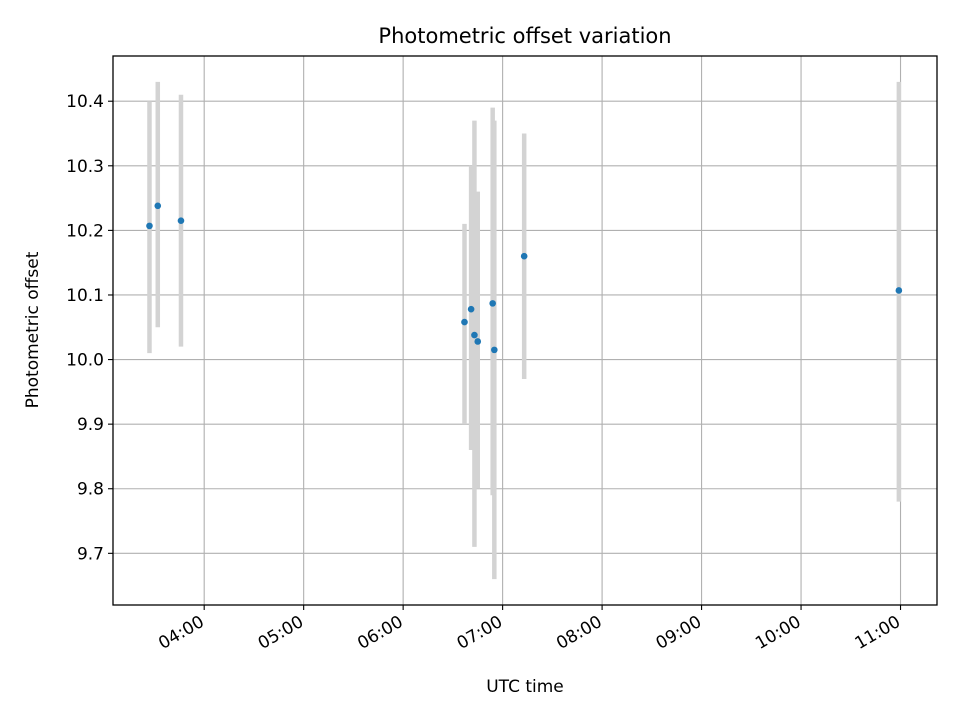 This screenshot has height=720, width=960. What do you see at coordinates (85, 102) in the screenshot?
I see `y-tick-label: 10.4` at bounding box center [85, 102].